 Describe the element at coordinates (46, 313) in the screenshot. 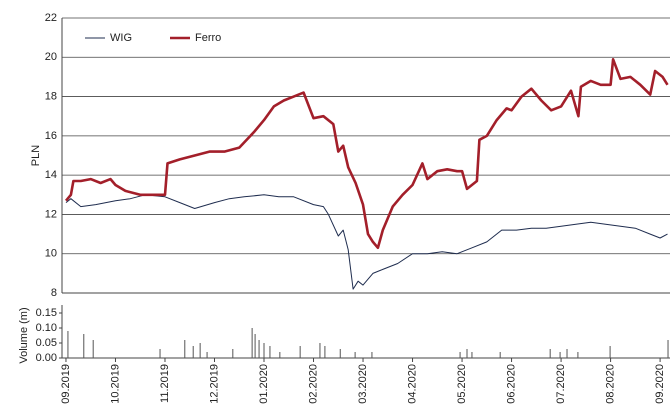

I see `y-tick-label: 0.15` at that location.